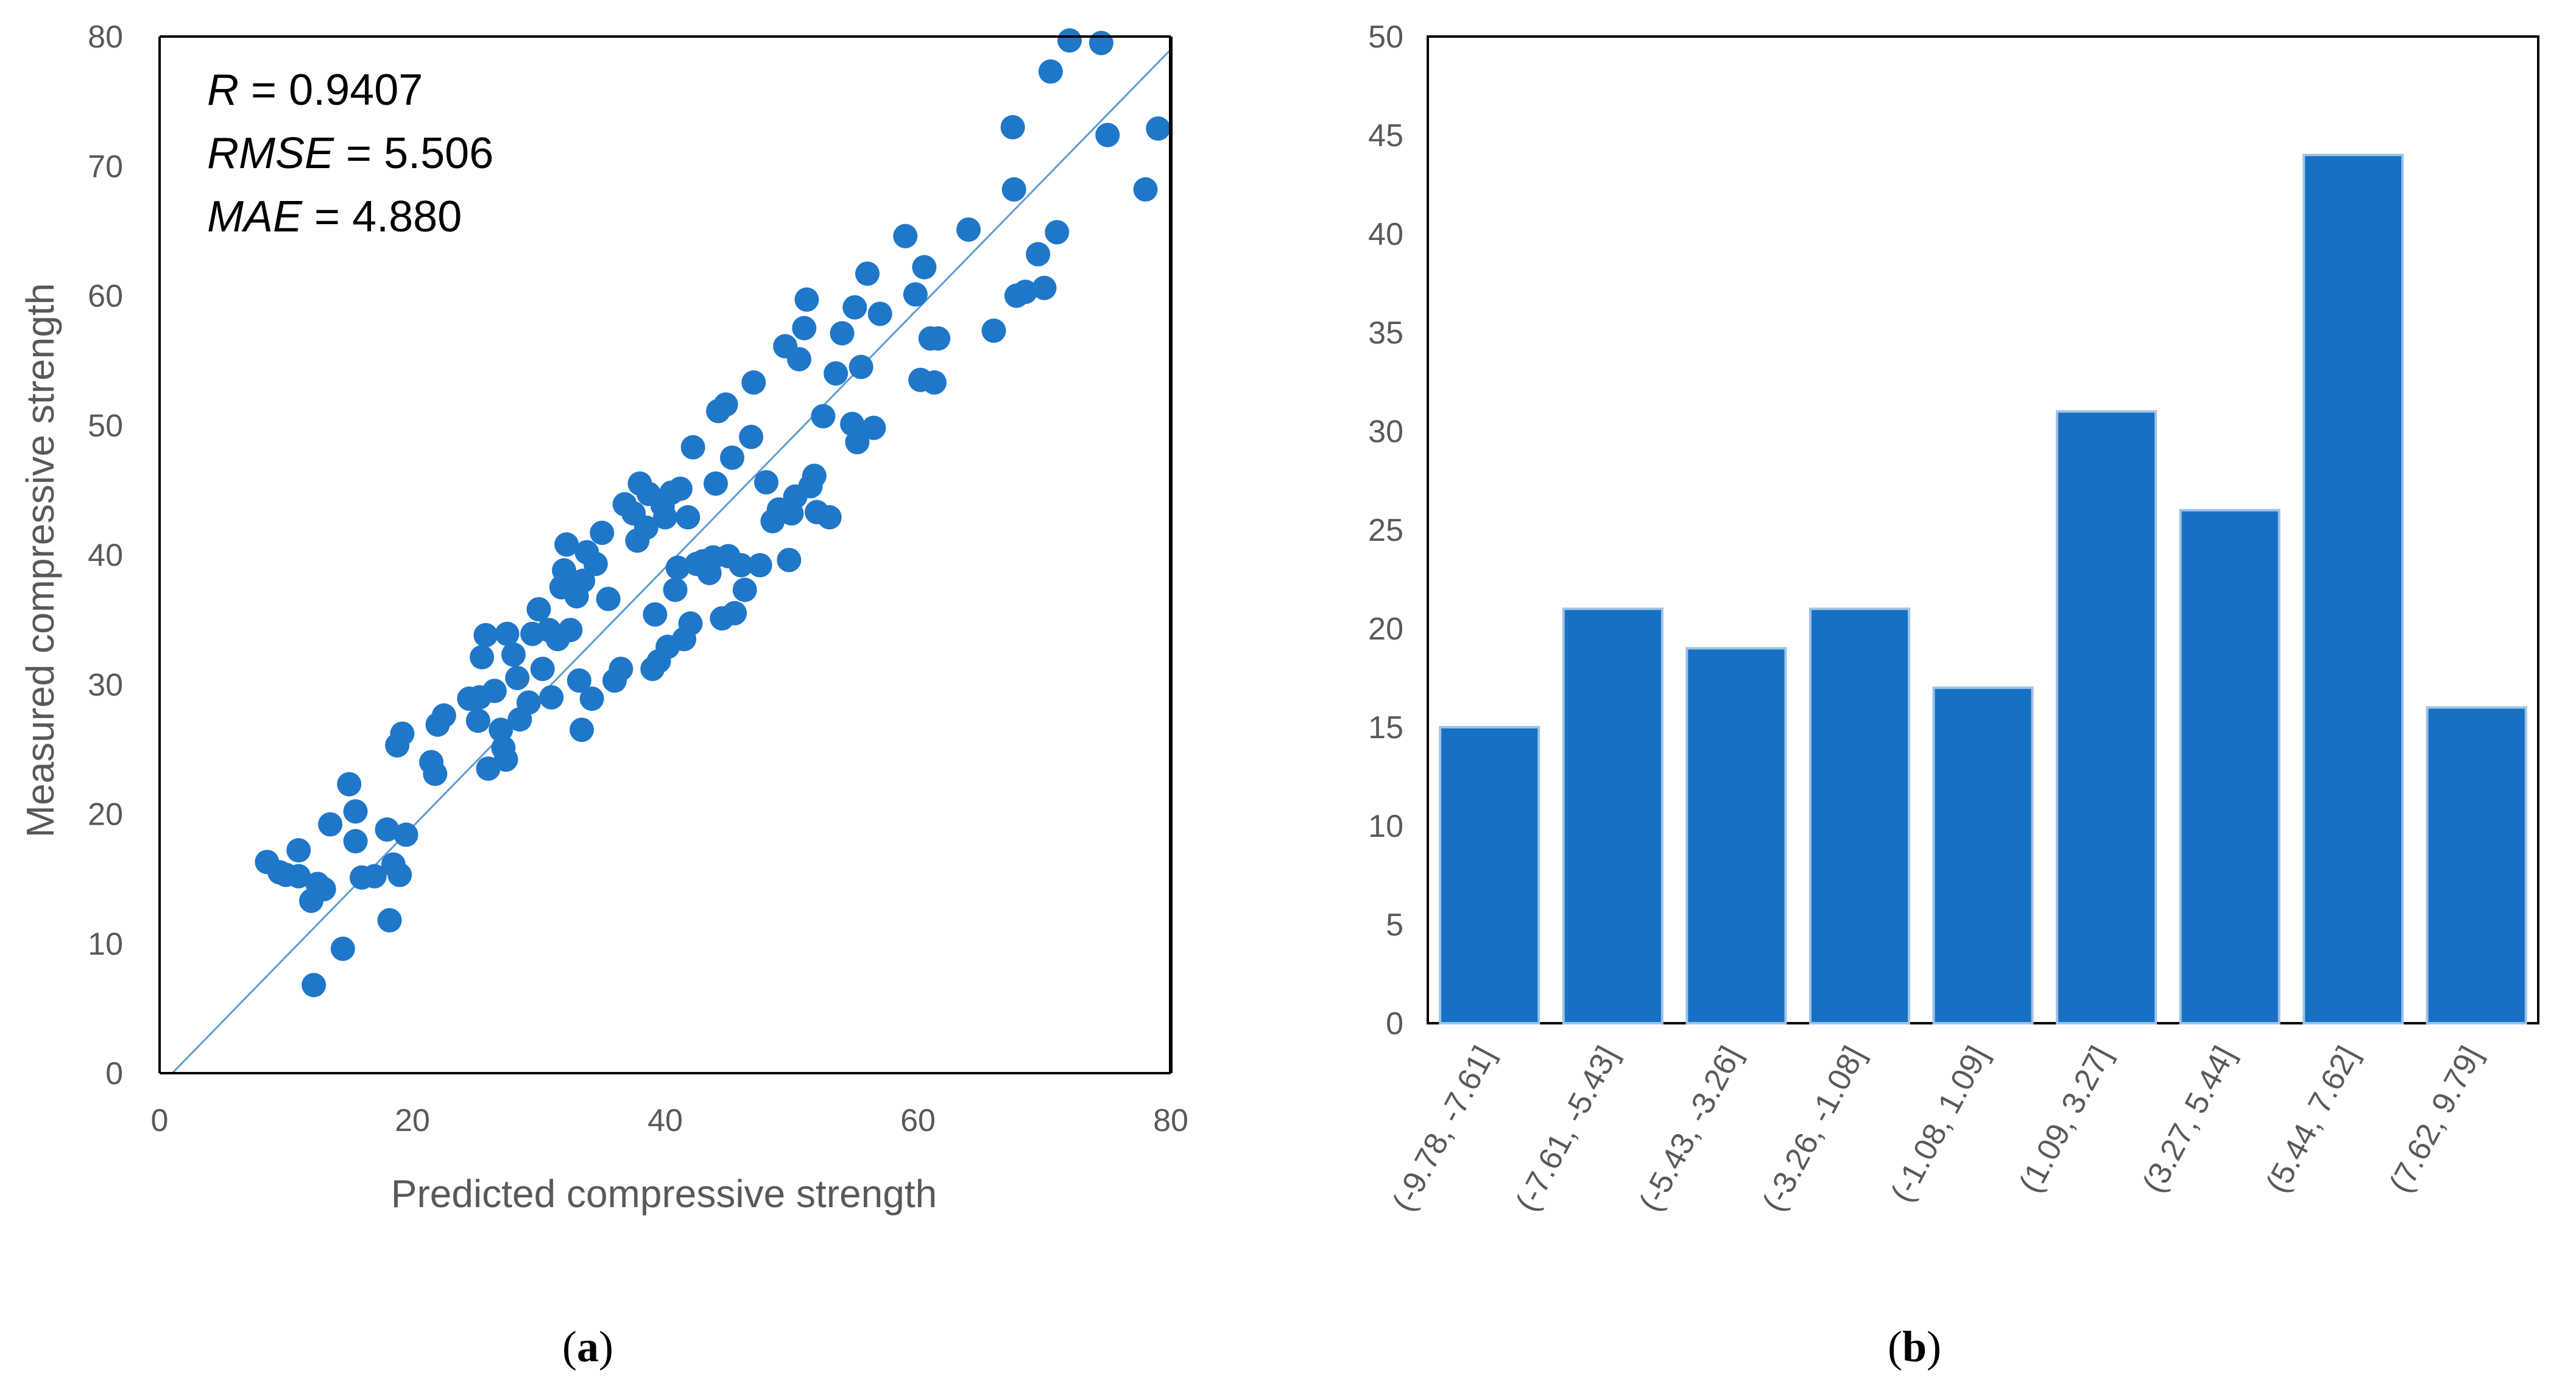 Image resolution: width=2576 pixels, height=1385 pixels. I want to click on stat-line: RMSE = 5.506, so click(350, 153).